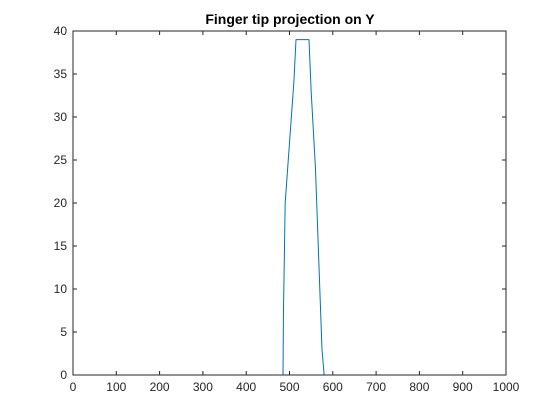  Describe the element at coordinates (289, 387) in the screenshot. I see `x-tick-label: 500` at that location.